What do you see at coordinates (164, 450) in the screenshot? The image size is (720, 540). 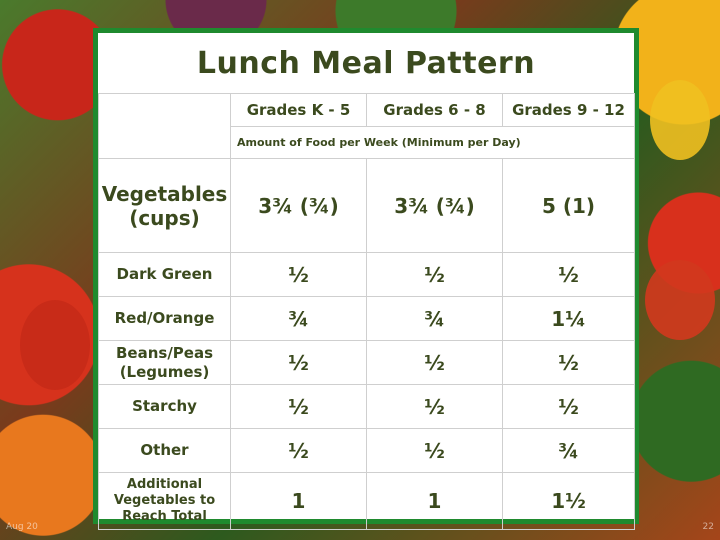 I see `row-label-other: Other` at bounding box center [164, 450].